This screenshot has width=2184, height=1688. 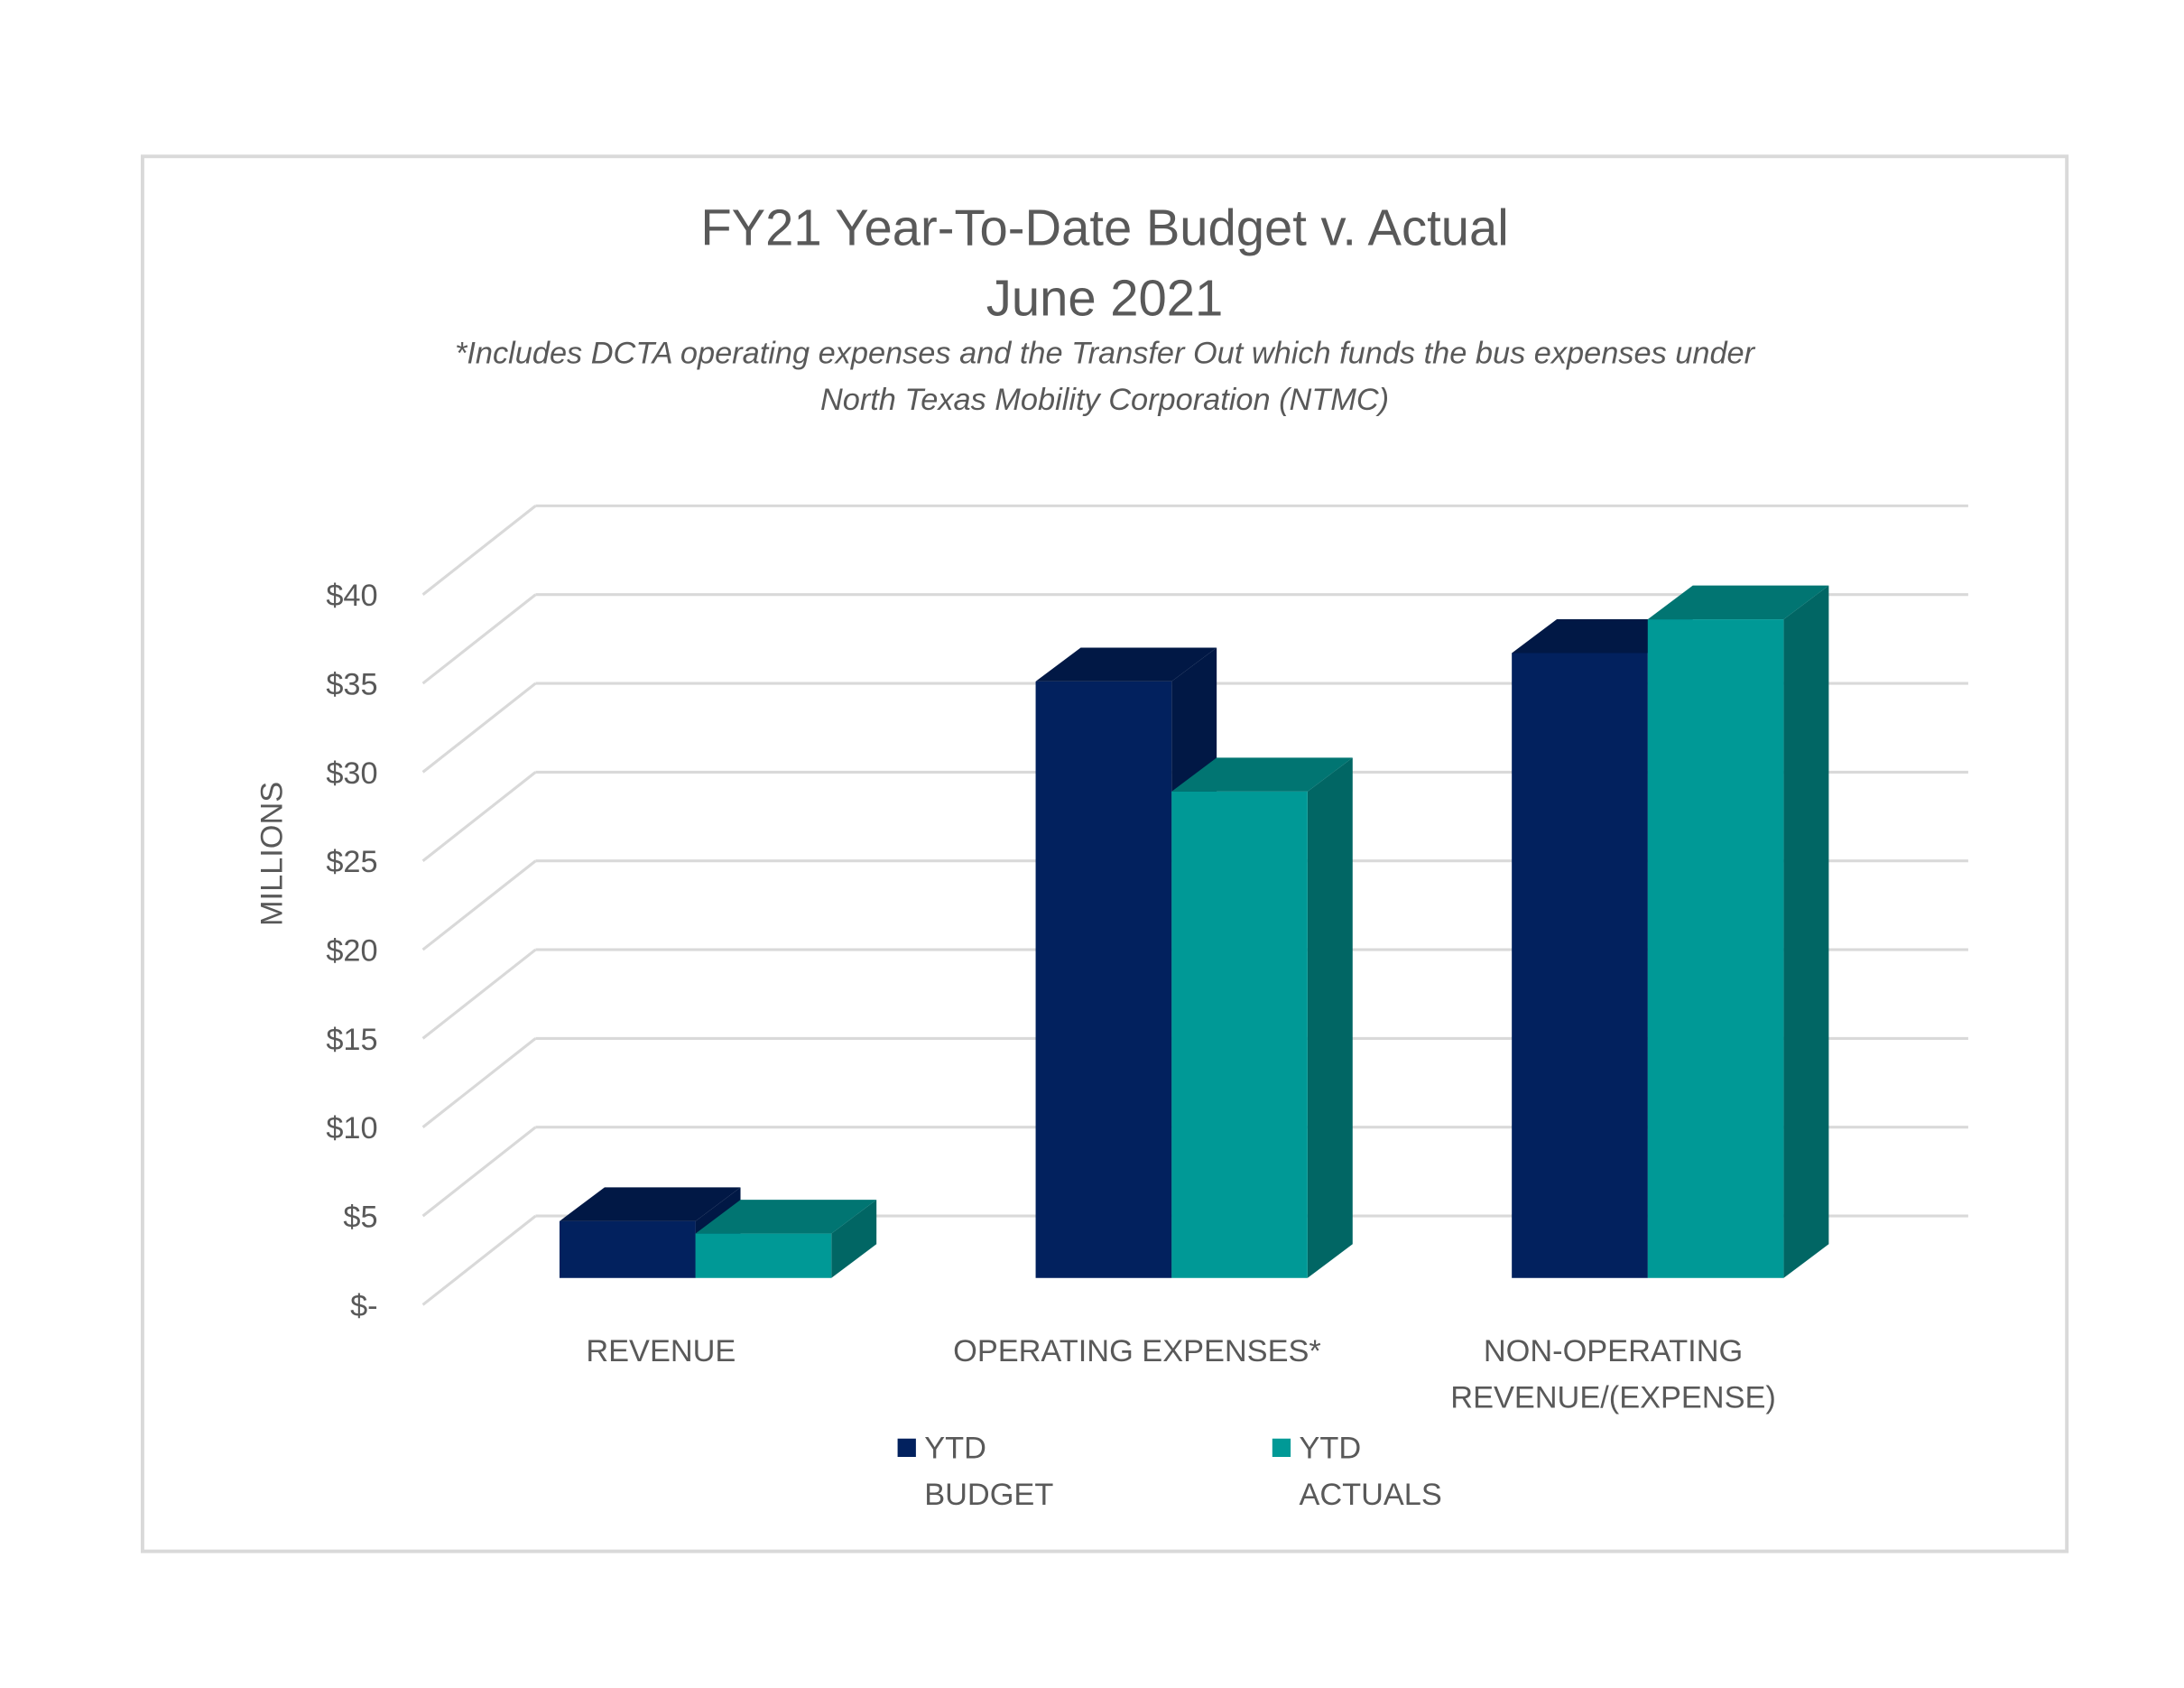 What do you see at coordinates (351, 596) in the screenshot?
I see `y-tick-label: $40` at bounding box center [351, 596].